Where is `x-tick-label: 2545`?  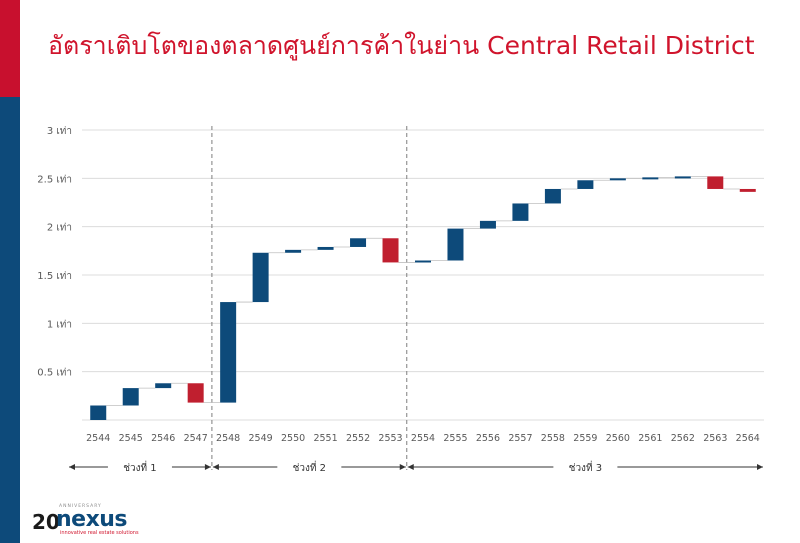 x-tick-label: 2545 is located at coordinates (131, 438).